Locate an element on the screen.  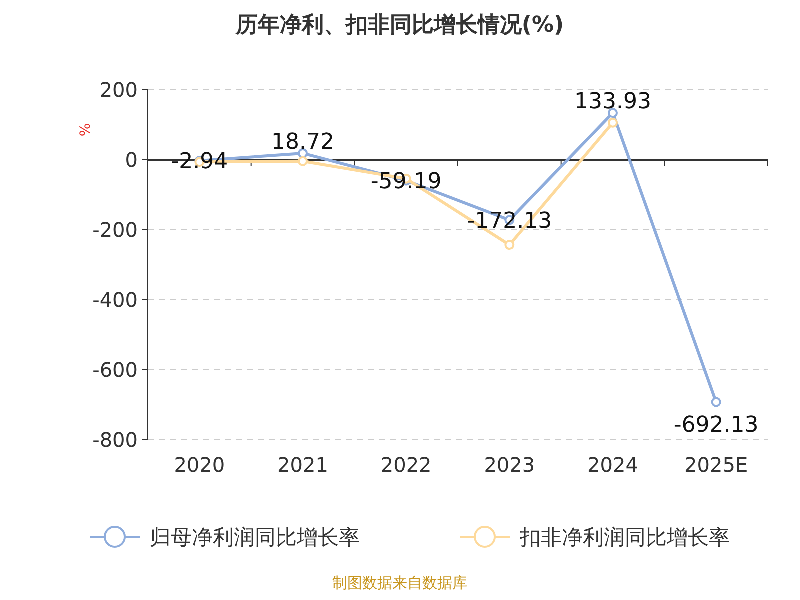
x-tick-label: 2022 is located at coordinates (406, 465).